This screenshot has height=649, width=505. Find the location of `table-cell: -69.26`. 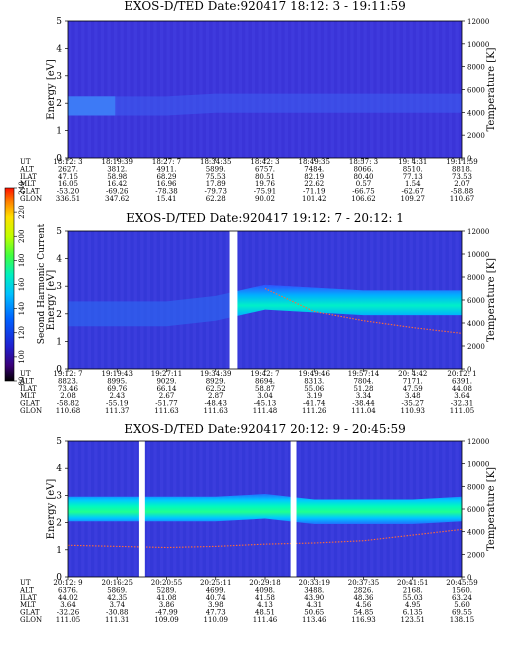

table-cell: -69.26 is located at coordinates (117, 192).